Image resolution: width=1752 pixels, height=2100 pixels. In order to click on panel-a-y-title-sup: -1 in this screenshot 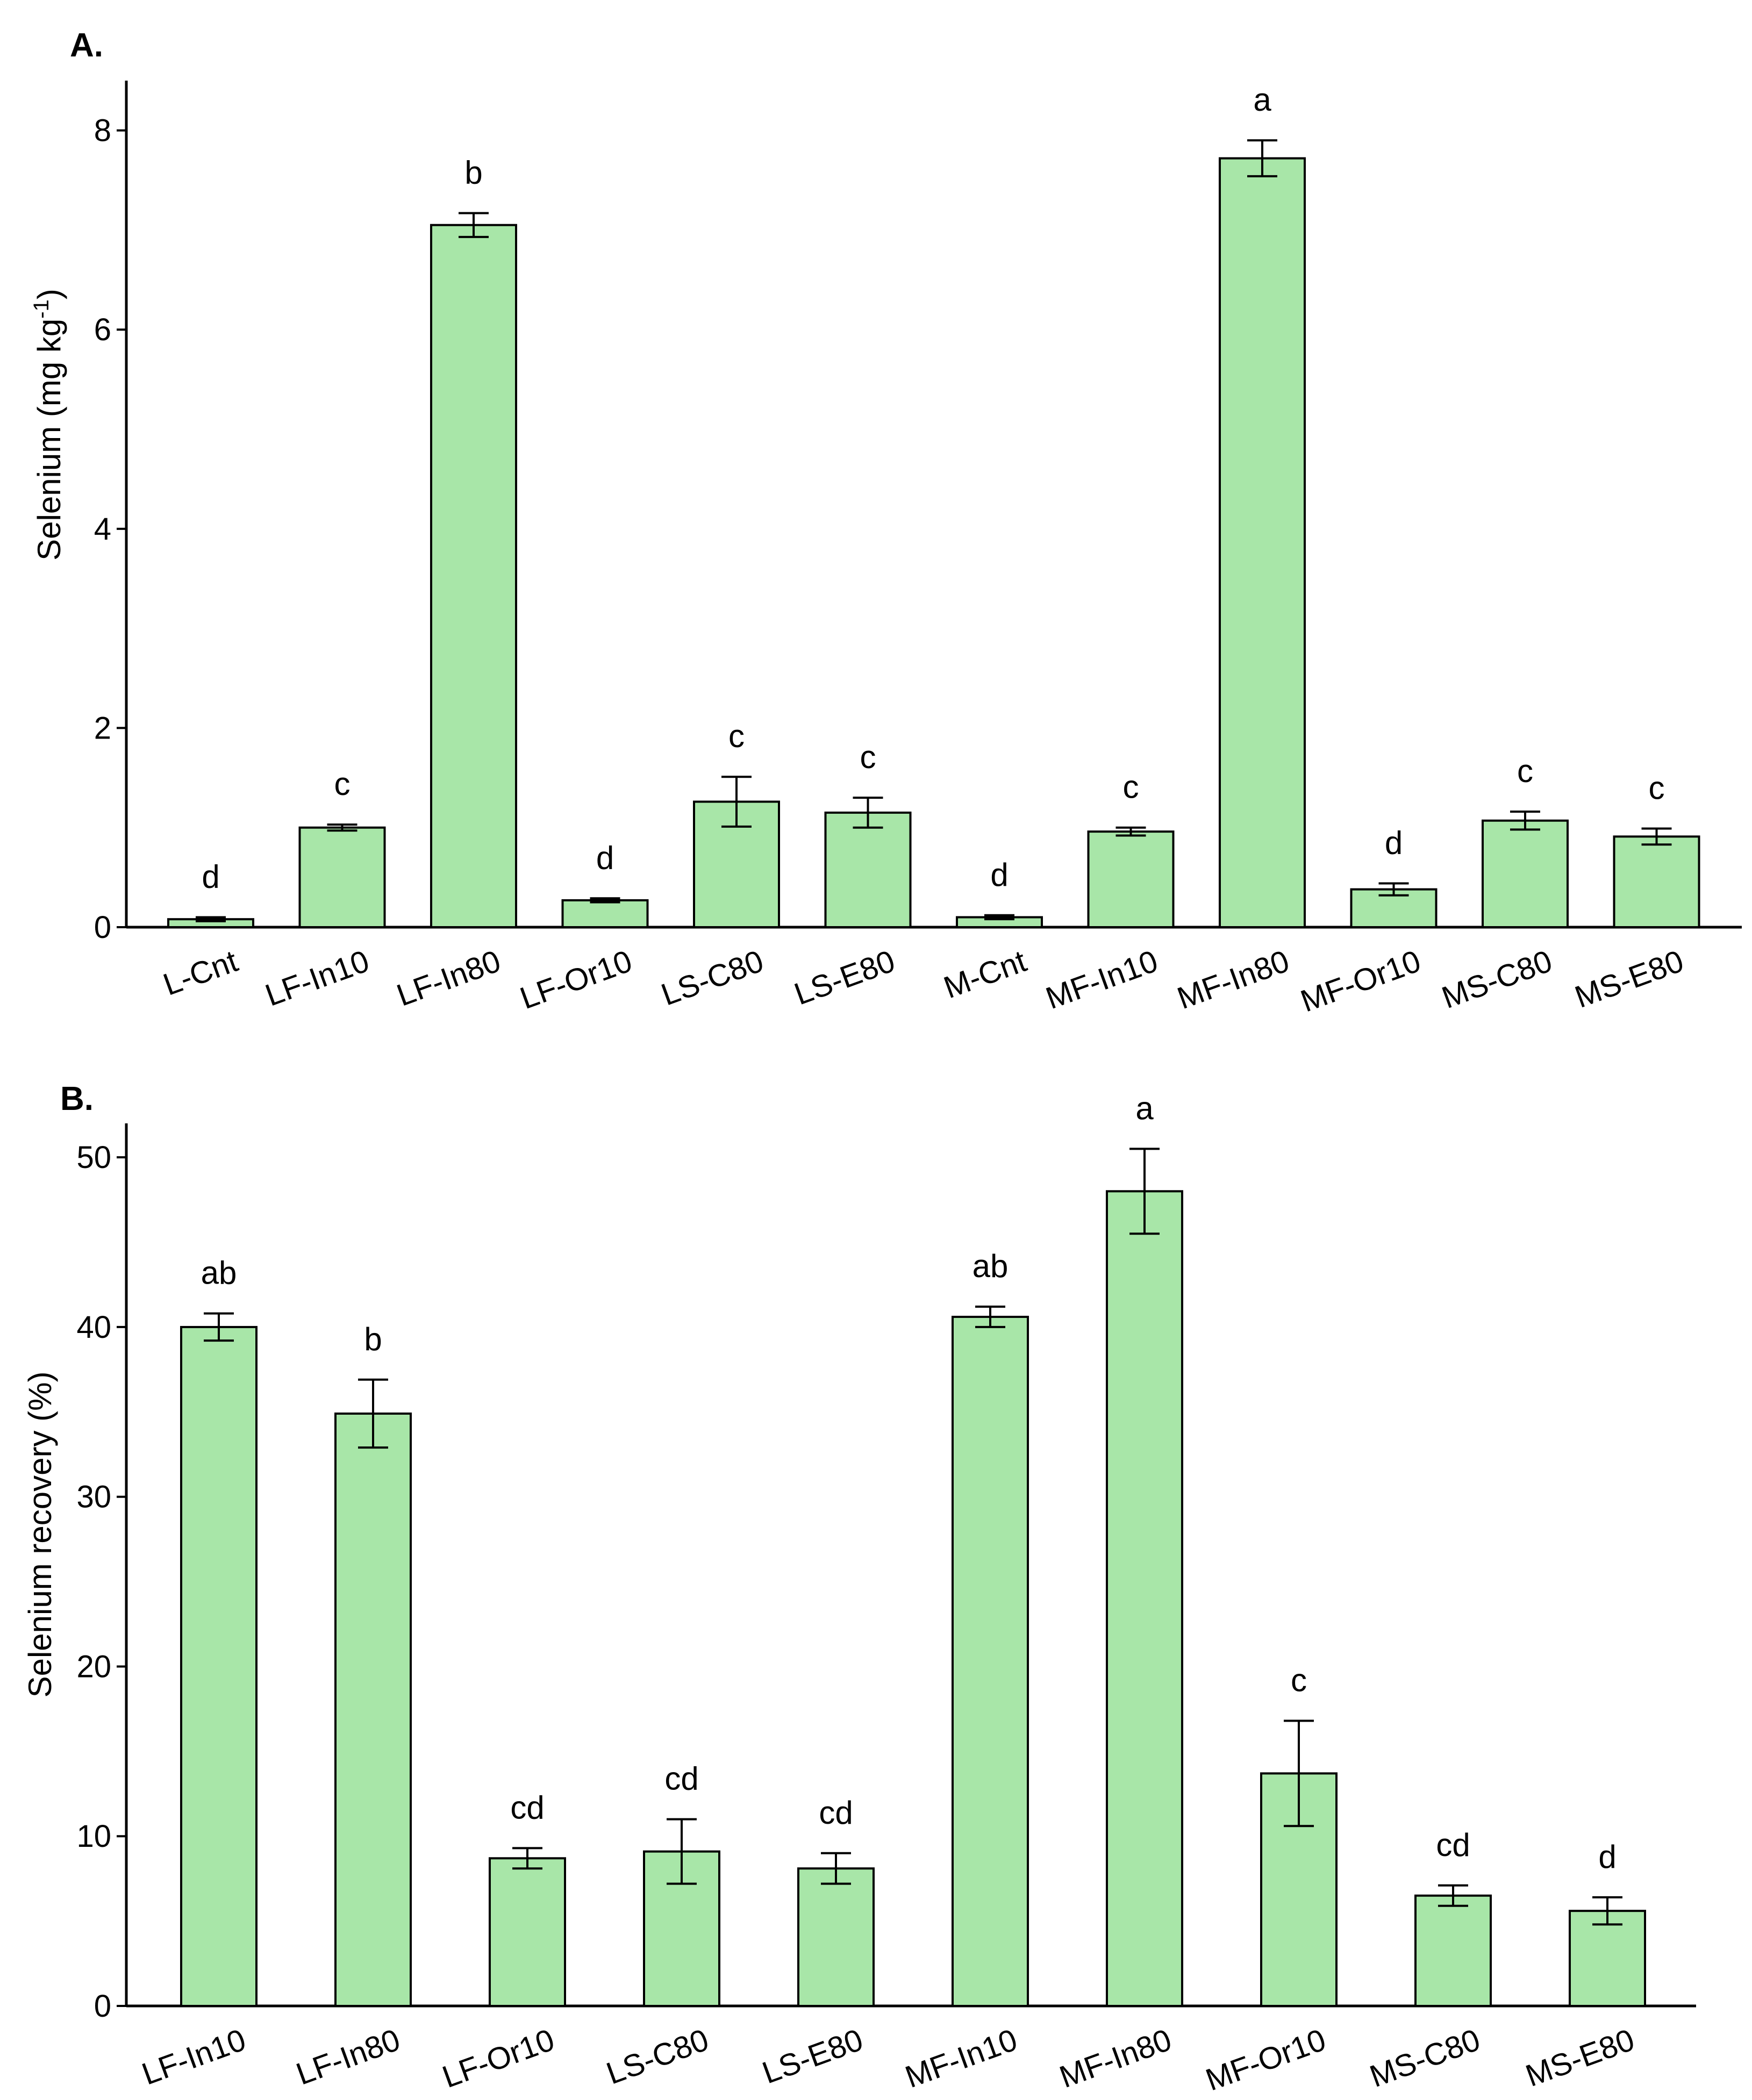, I will do `click(41, 309)`.